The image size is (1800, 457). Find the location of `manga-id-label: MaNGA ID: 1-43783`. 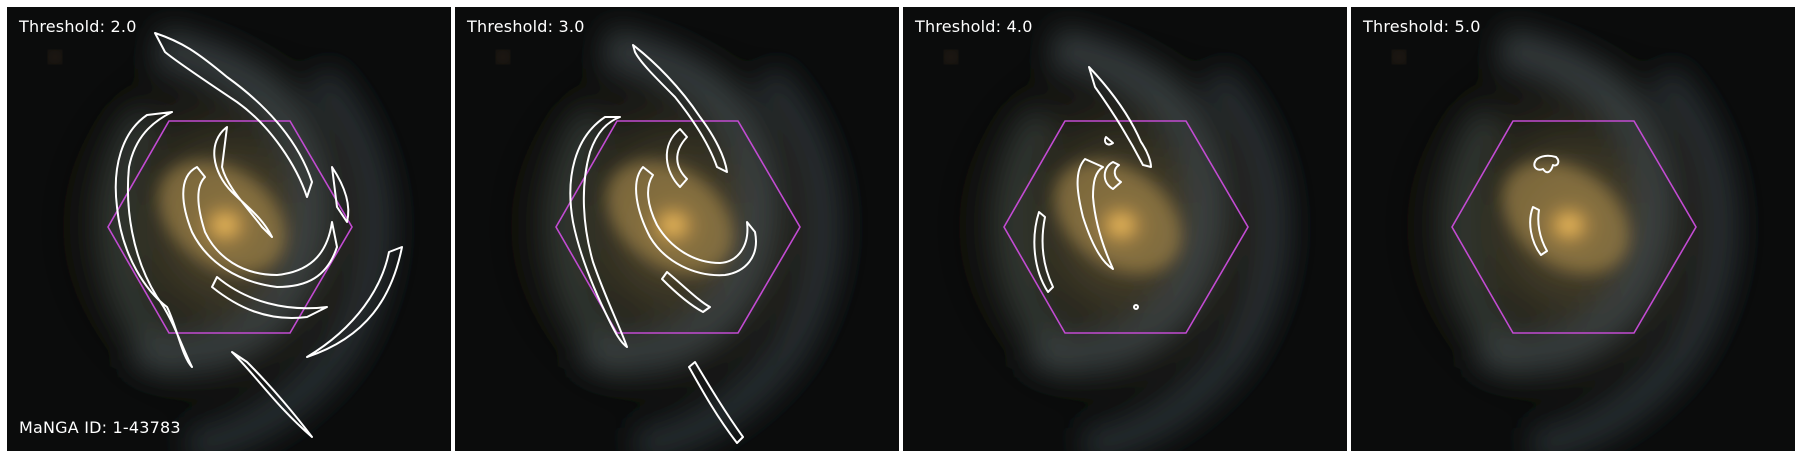

manga-id-label: MaNGA ID: 1-43783 is located at coordinates (100, 427).